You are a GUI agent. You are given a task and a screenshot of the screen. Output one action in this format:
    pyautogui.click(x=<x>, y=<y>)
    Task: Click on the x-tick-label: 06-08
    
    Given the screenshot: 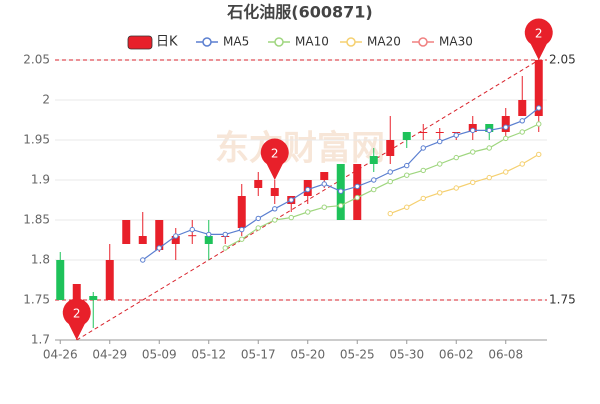 What is the action you would take?
    pyautogui.click(x=505, y=355)
    